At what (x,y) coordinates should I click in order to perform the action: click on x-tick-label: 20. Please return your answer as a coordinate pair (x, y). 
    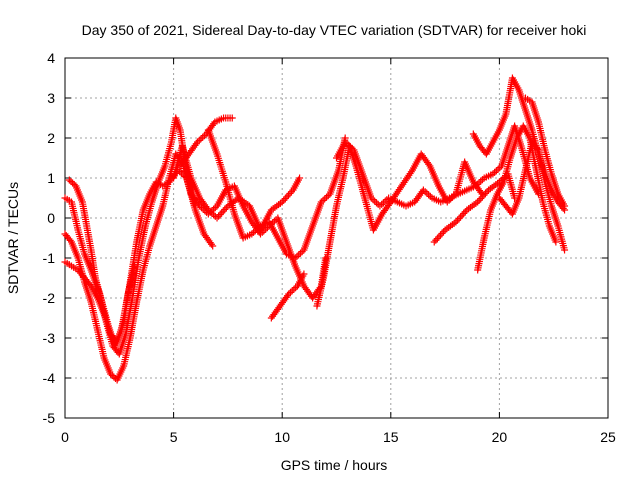
    Looking at the image, I should click on (500, 437).